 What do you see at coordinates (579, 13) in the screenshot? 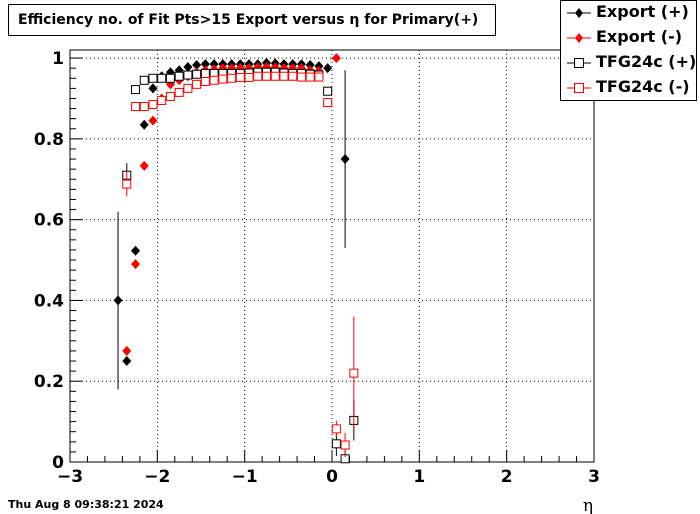
I see `legend-marker-filled-diamond-black` at bounding box center [579, 13].